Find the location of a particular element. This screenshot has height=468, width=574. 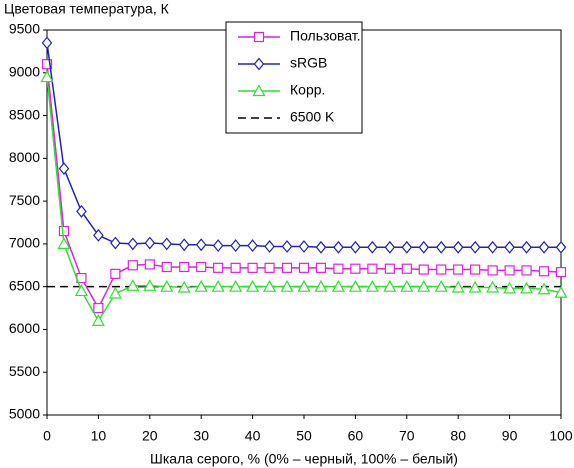

y-tick-label: 7000 is located at coordinates (24, 243).